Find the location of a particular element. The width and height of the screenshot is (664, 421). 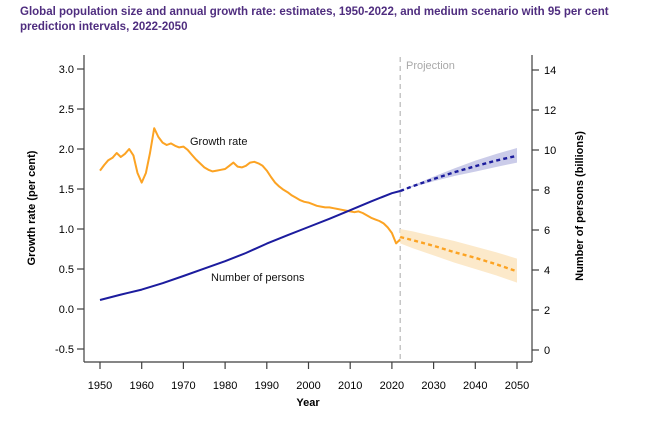

left-axis-tick-label: -0.5 is located at coordinates (64, 350).